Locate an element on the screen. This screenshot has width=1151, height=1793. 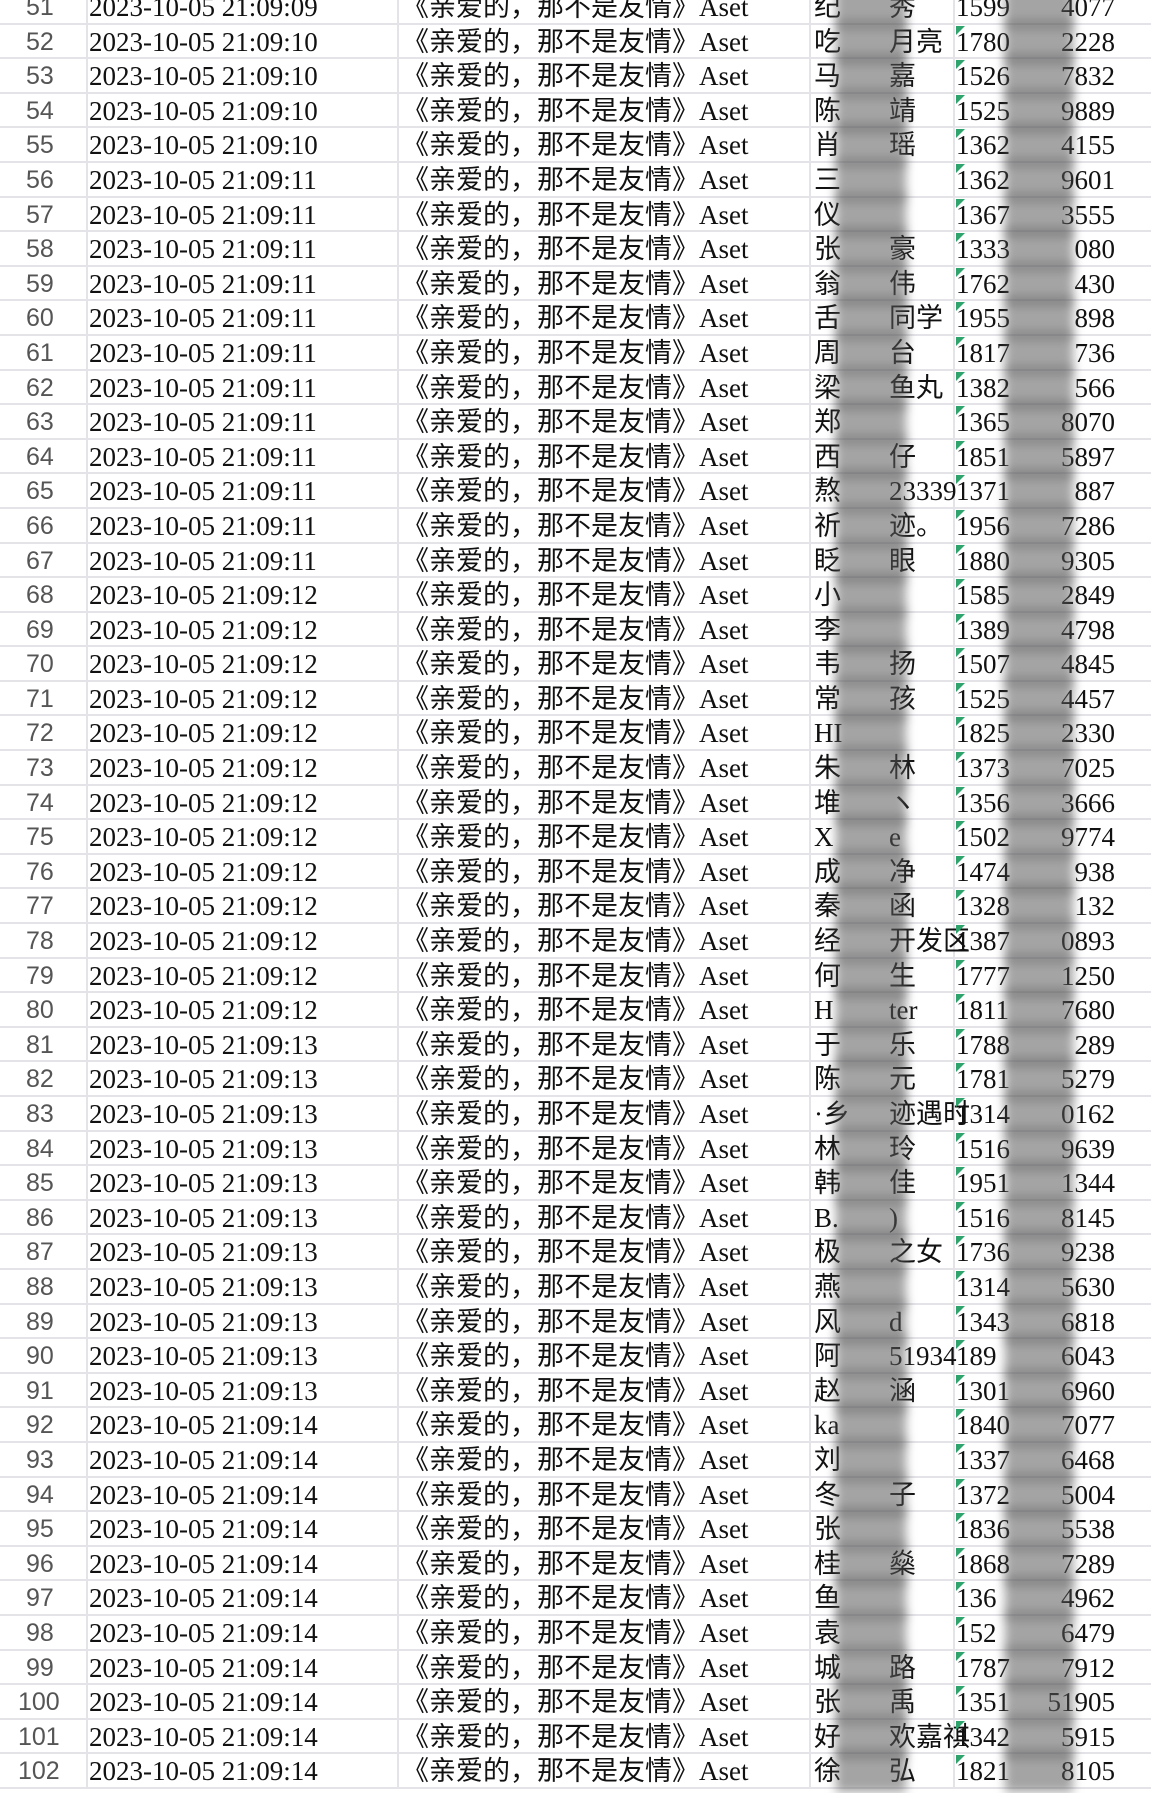
phone-cell: 1817 736 is located at coordinates (1053, 352).